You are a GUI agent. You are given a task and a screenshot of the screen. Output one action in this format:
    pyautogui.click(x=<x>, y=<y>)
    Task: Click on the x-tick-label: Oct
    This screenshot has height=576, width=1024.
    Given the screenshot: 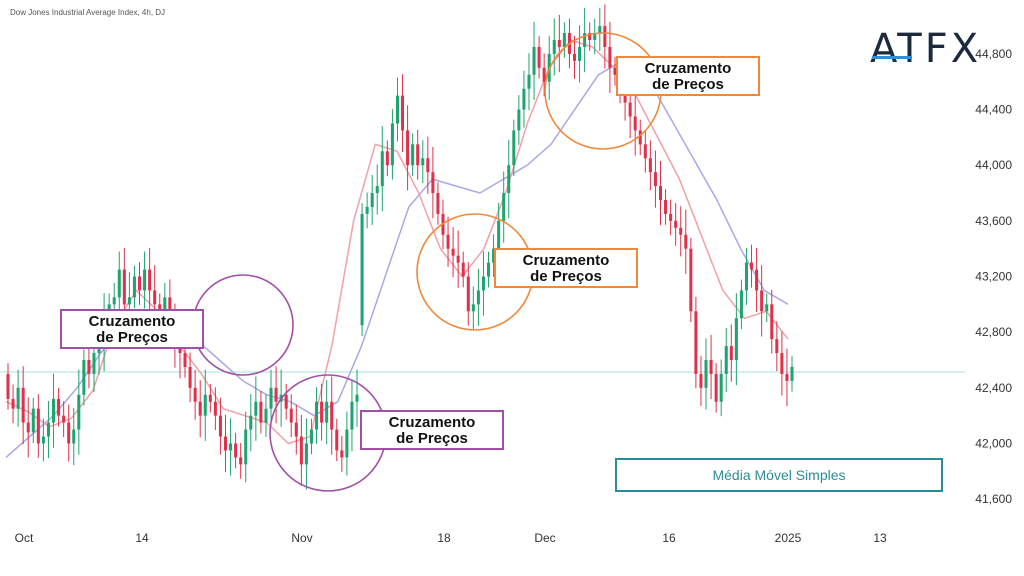 What is the action you would take?
    pyautogui.click(x=24, y=538)
    